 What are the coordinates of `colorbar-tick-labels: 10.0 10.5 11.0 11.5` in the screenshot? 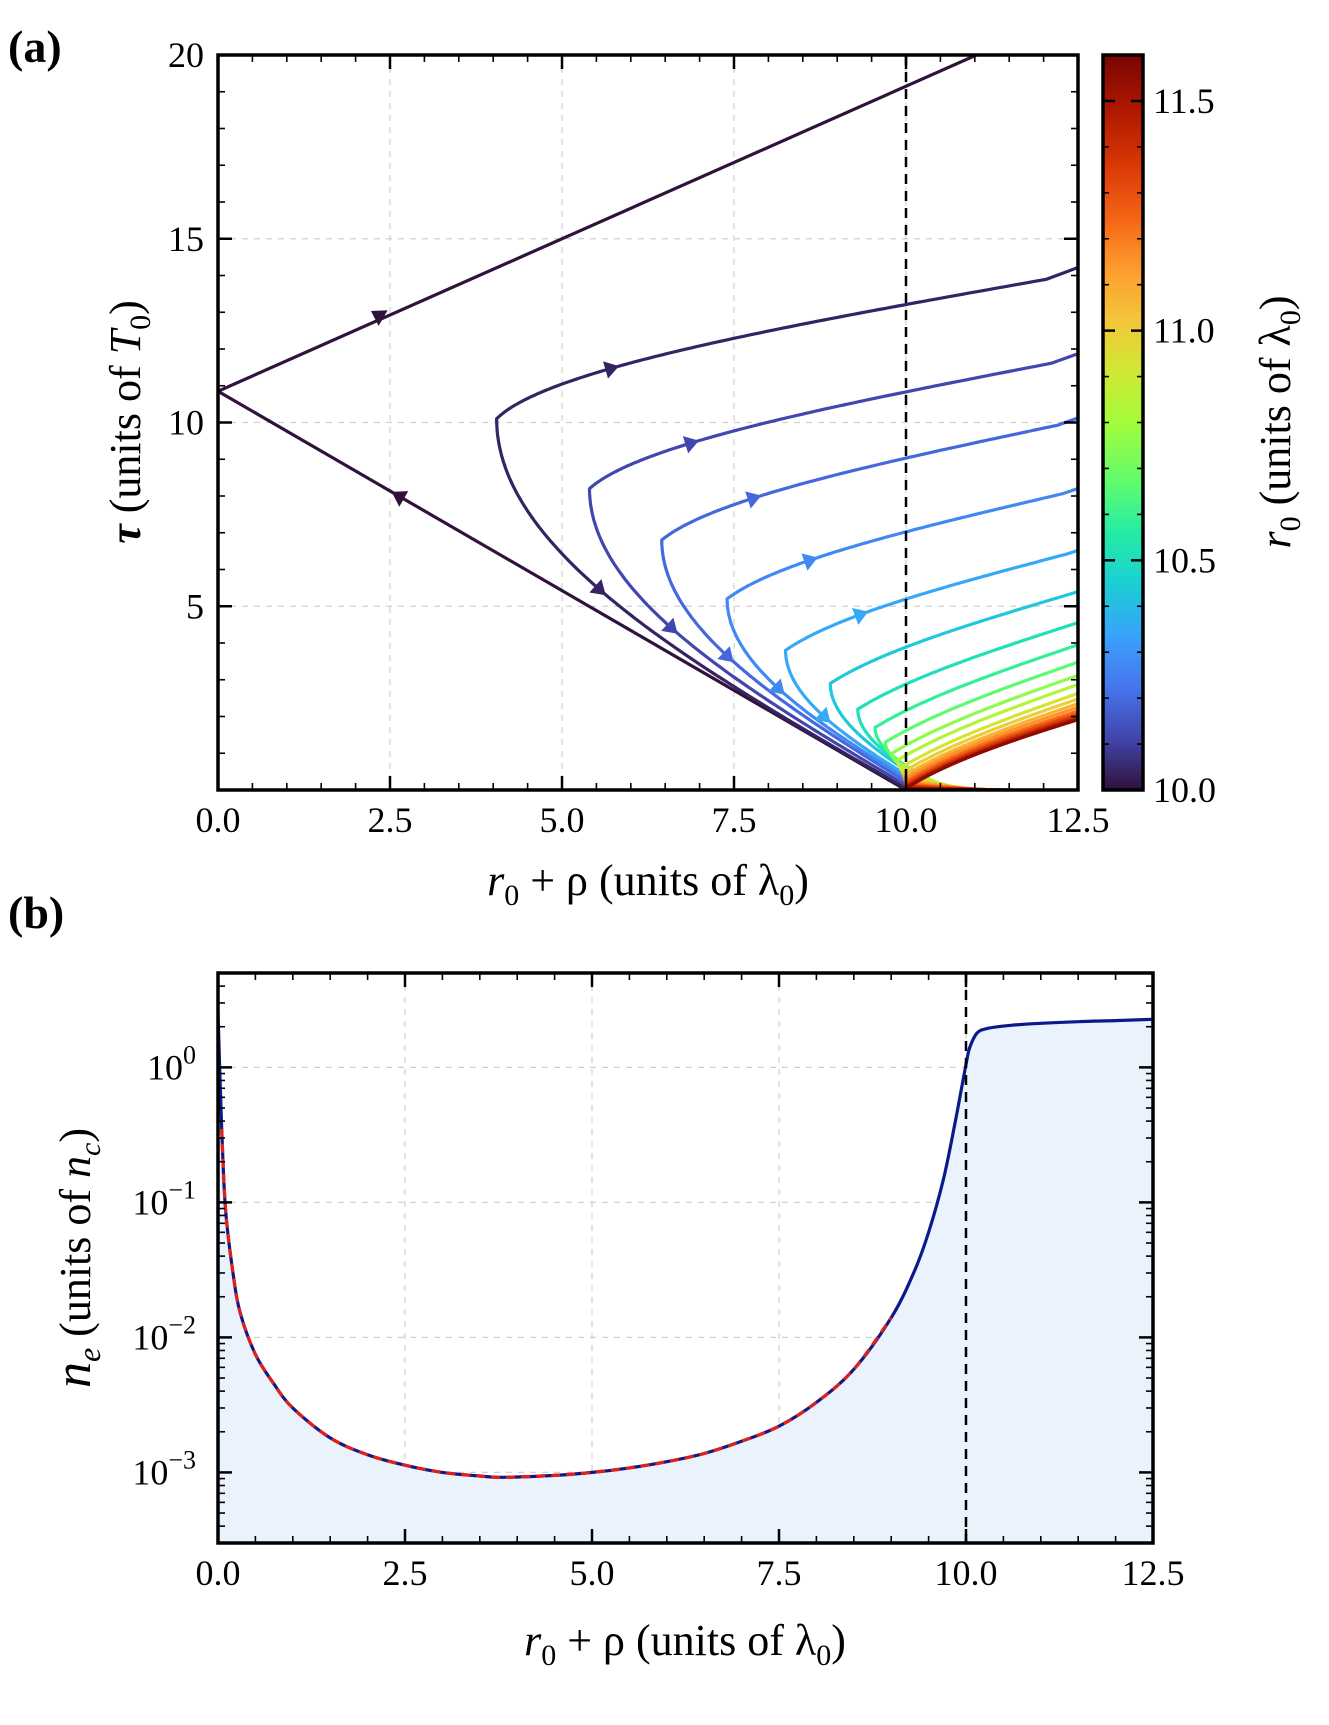 It's located at (1184, 445).